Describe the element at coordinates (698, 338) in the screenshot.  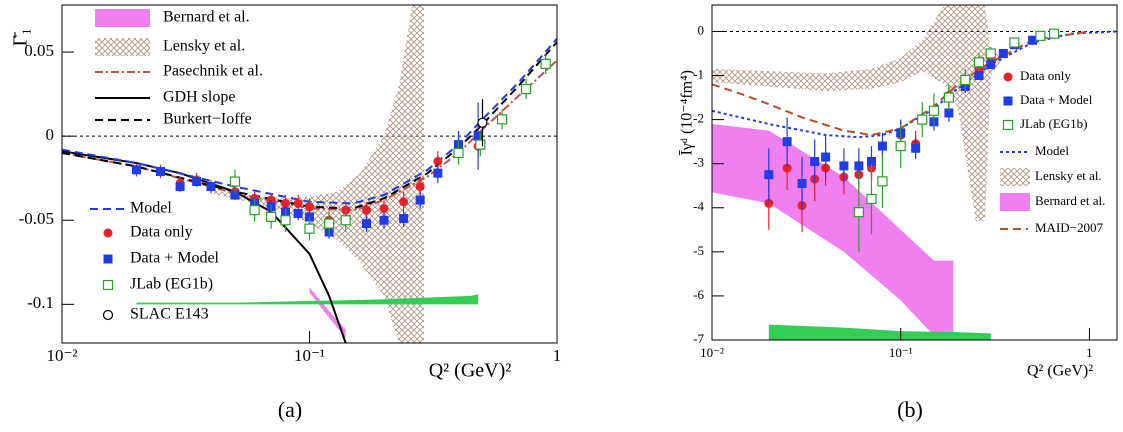
I see `y-tick-label: -7` at that location.